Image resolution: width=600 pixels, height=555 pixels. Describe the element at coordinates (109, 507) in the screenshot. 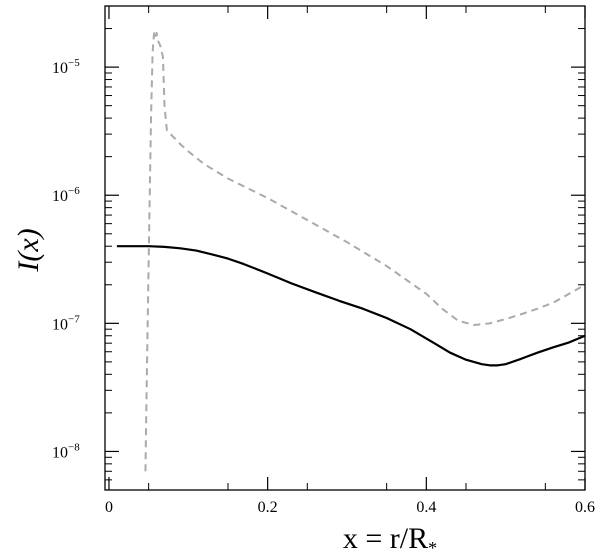

I see `x-tick-label: 0` at that location.